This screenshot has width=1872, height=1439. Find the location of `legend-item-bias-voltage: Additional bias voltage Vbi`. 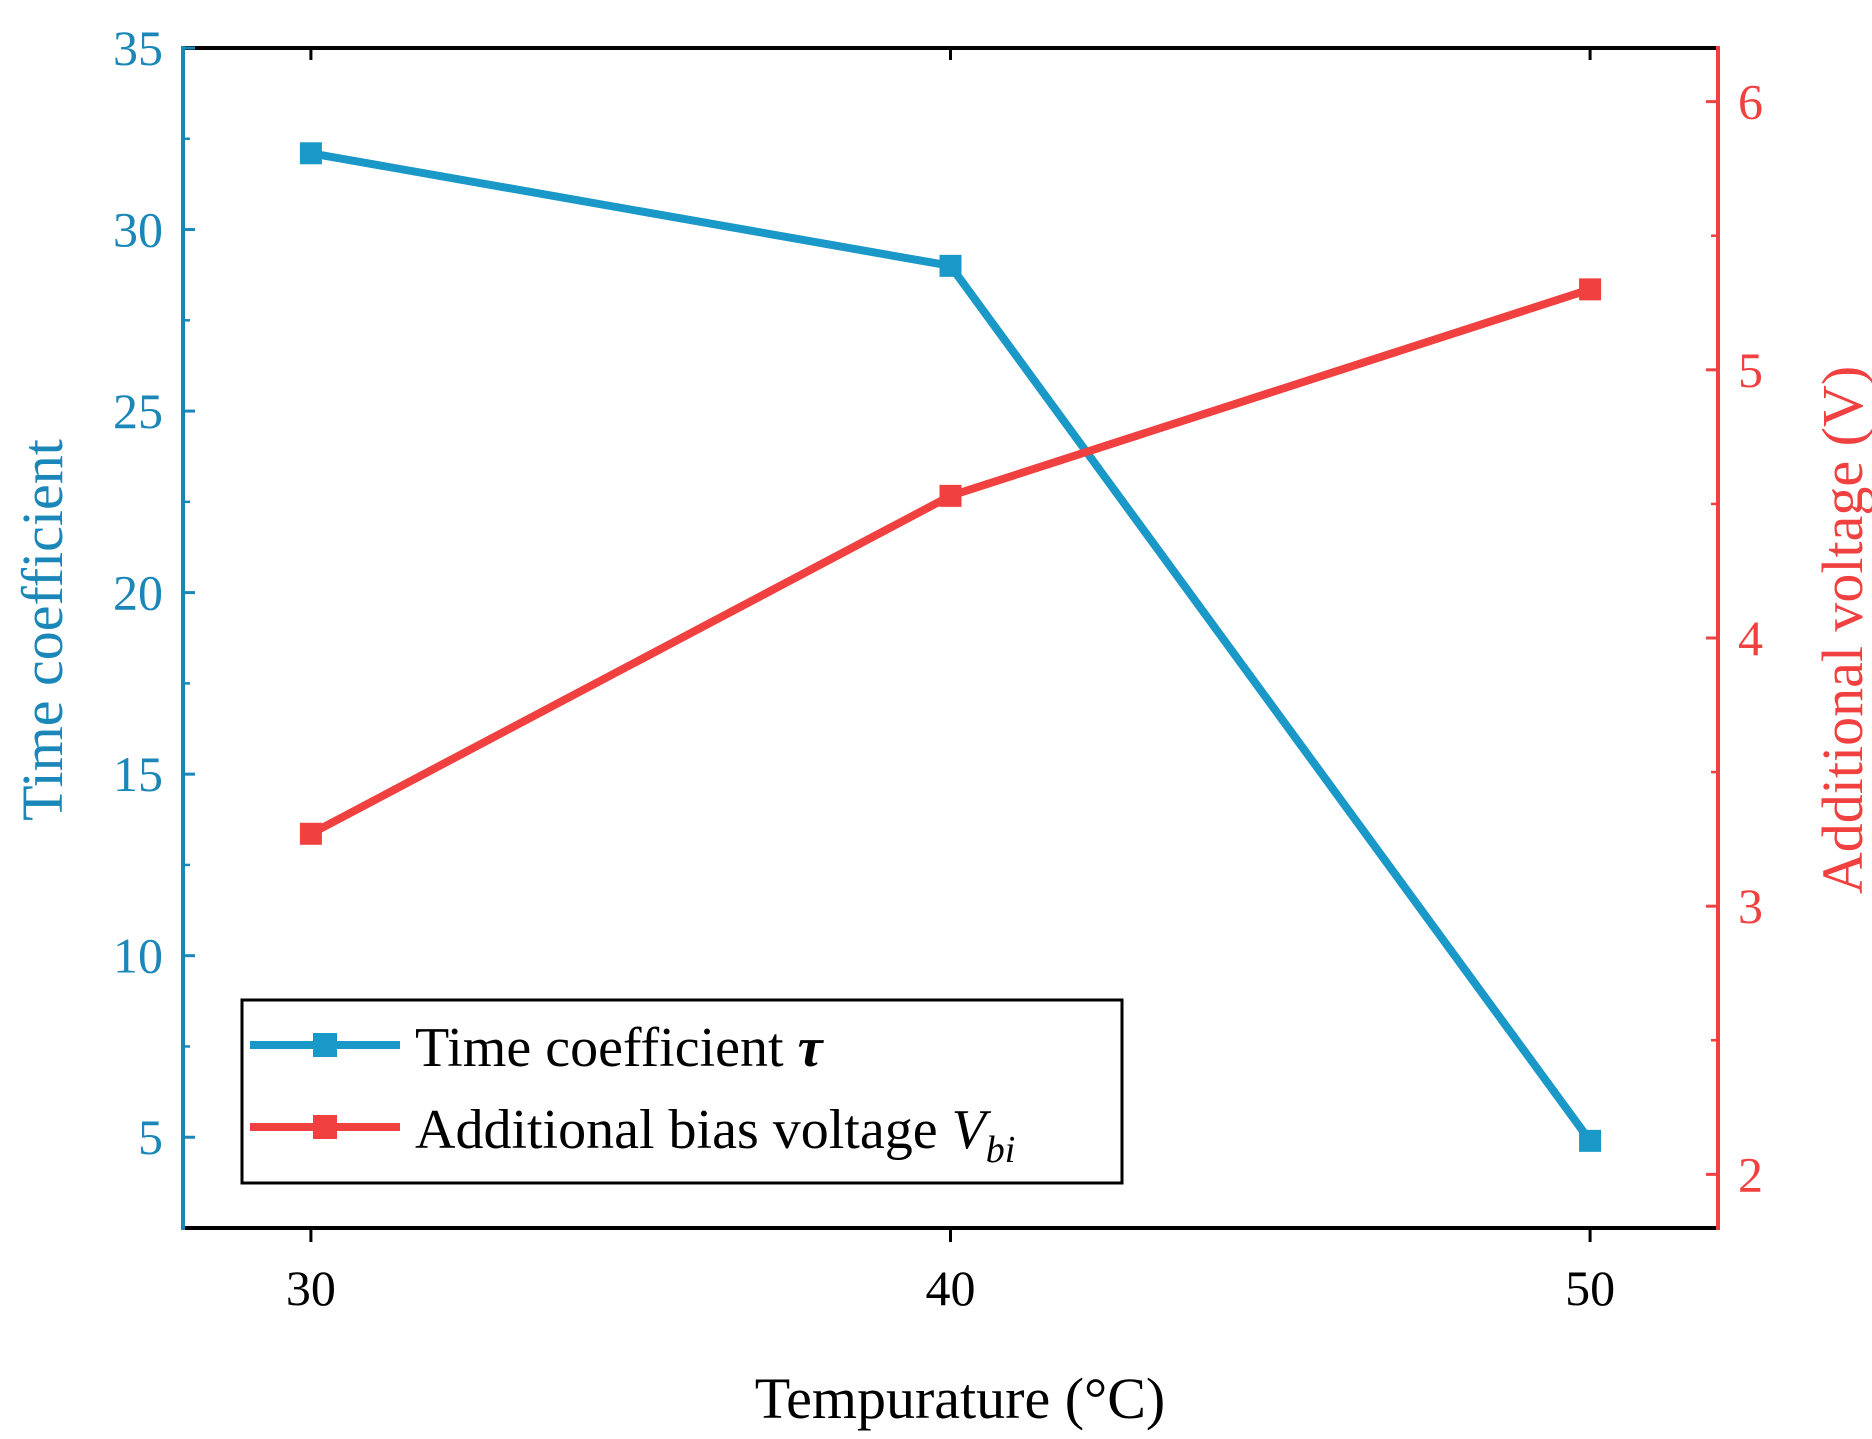

legend-item-bias-voltage: Additional bias voltage Vbi is located at coordinates (632, 1135).